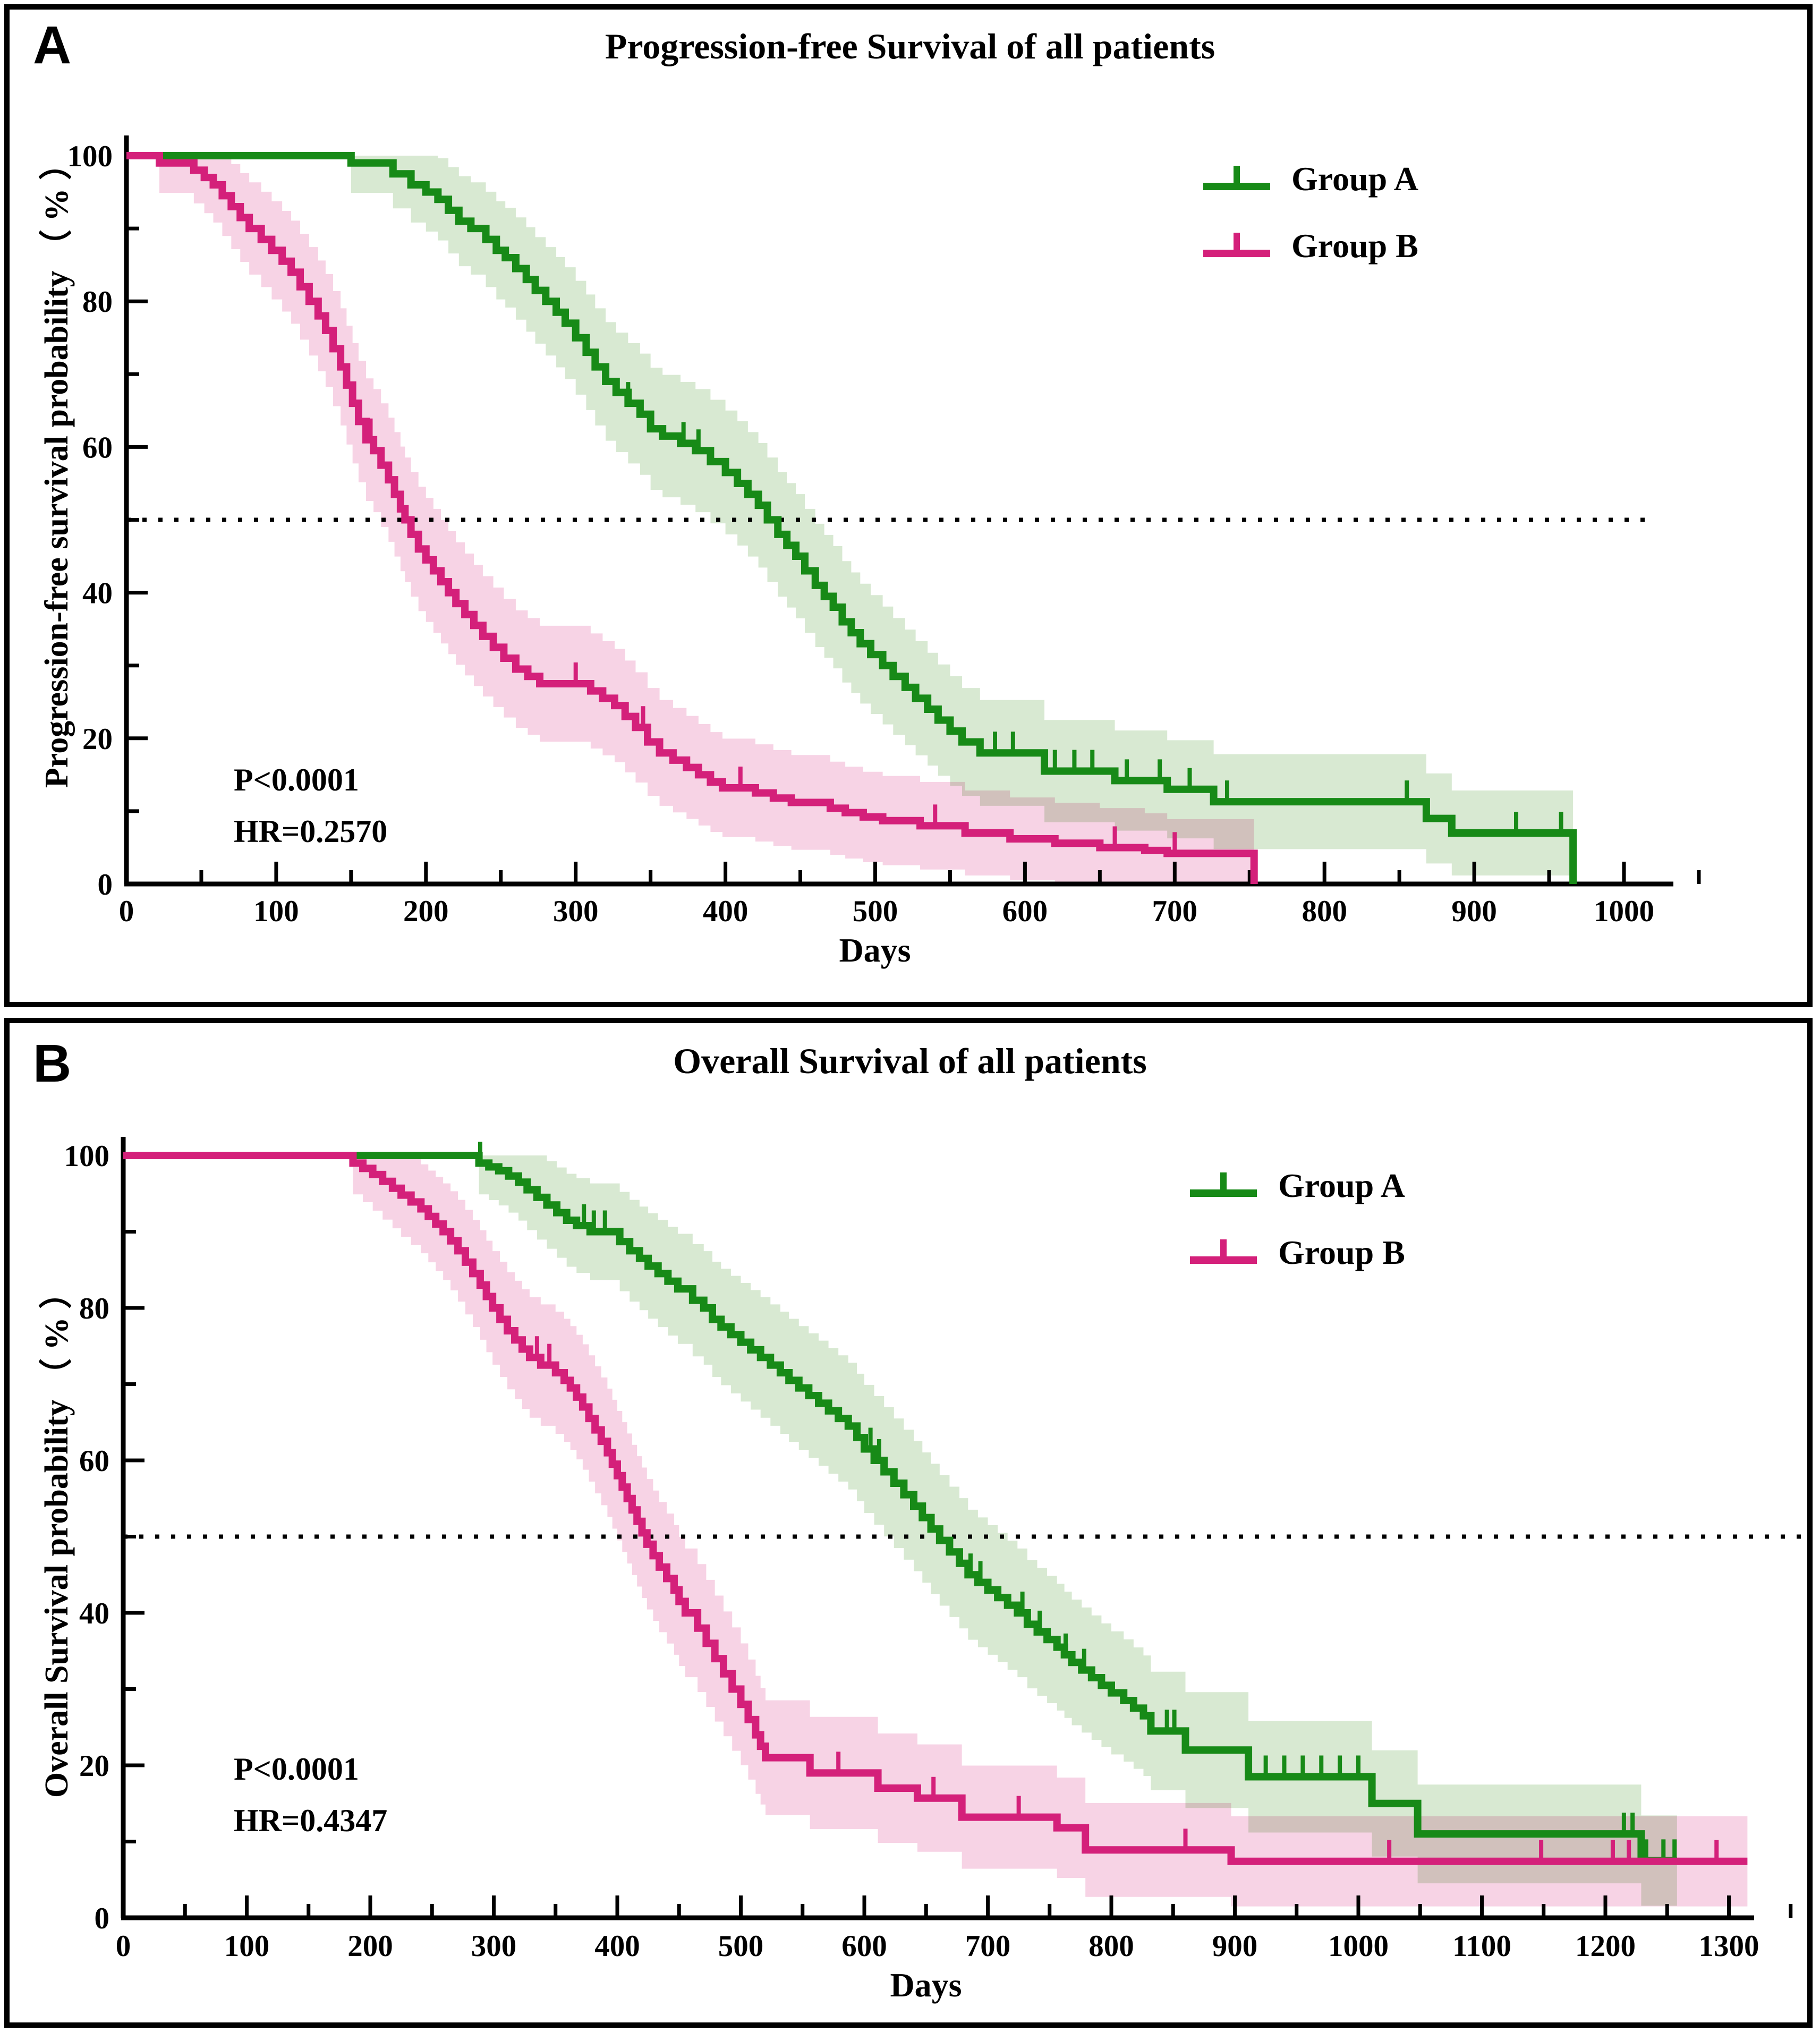  Describe the element at coordinates (910, 1061) in the screenshot. I see `panel-b-title: Overall Survival of all patients` at that location.